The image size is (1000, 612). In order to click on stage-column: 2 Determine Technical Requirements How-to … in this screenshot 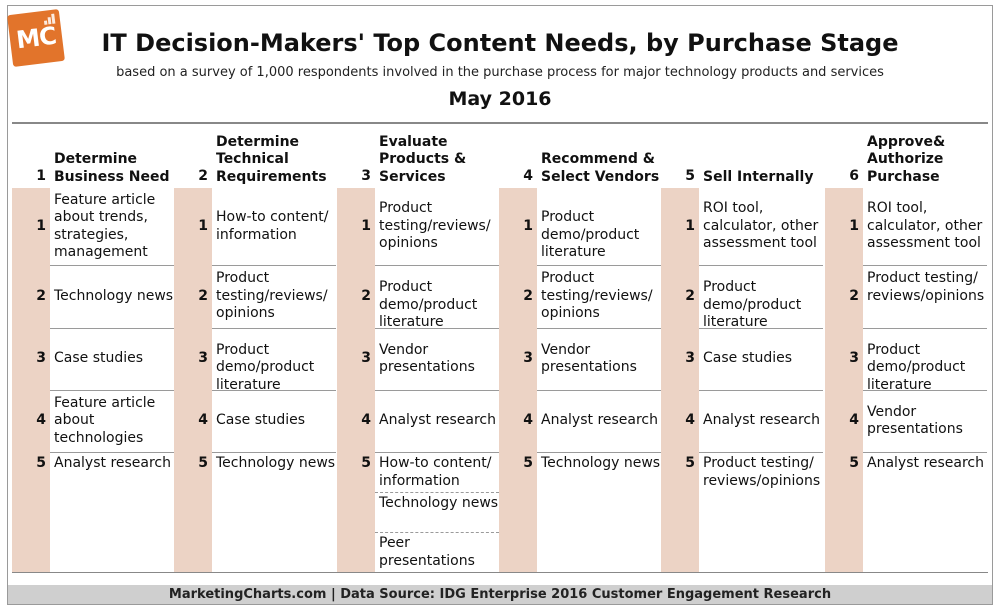, I will do `click(255, 348)`.